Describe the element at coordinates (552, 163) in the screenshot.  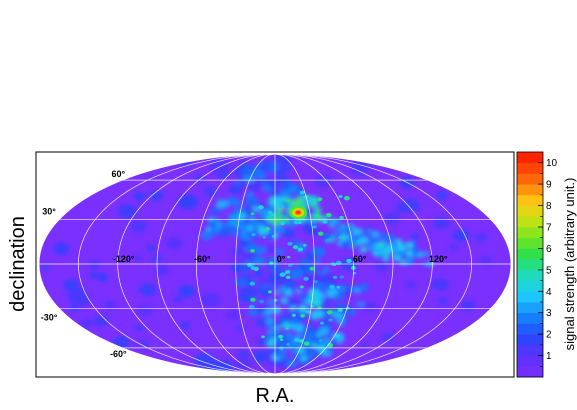
I see `colorbar-tick-label: 10` at that location.